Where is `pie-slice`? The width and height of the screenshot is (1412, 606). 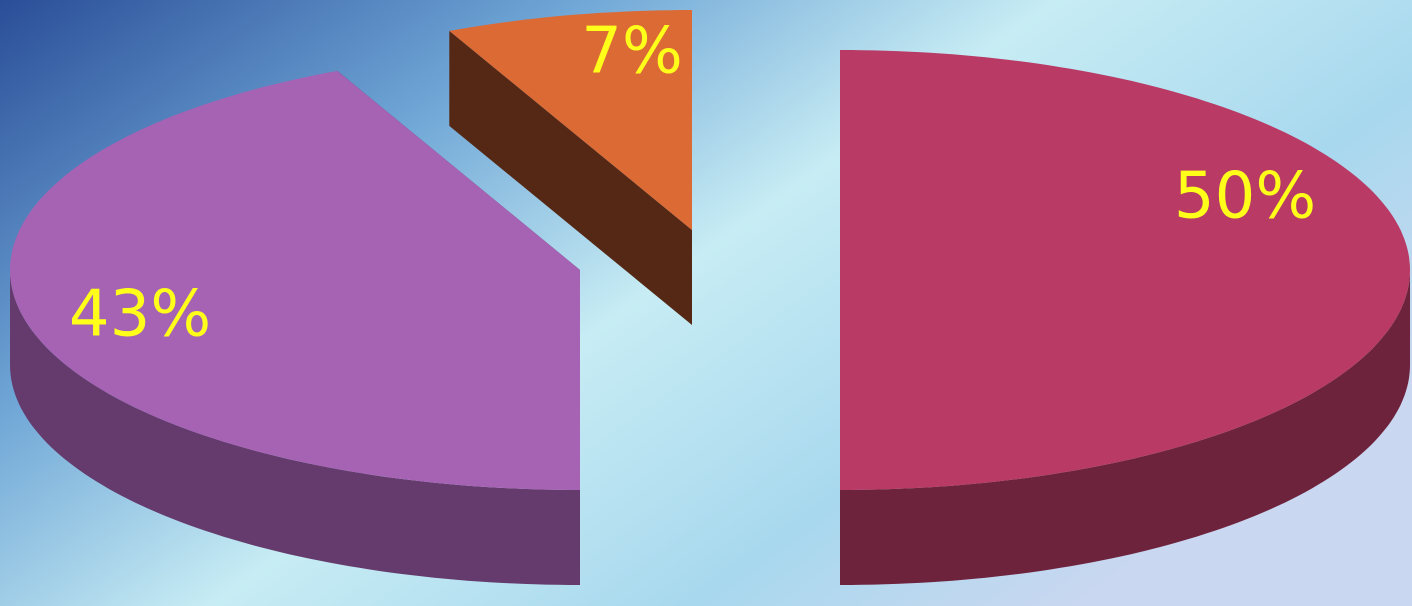 pie-slice is located at coordinates (570, 168).